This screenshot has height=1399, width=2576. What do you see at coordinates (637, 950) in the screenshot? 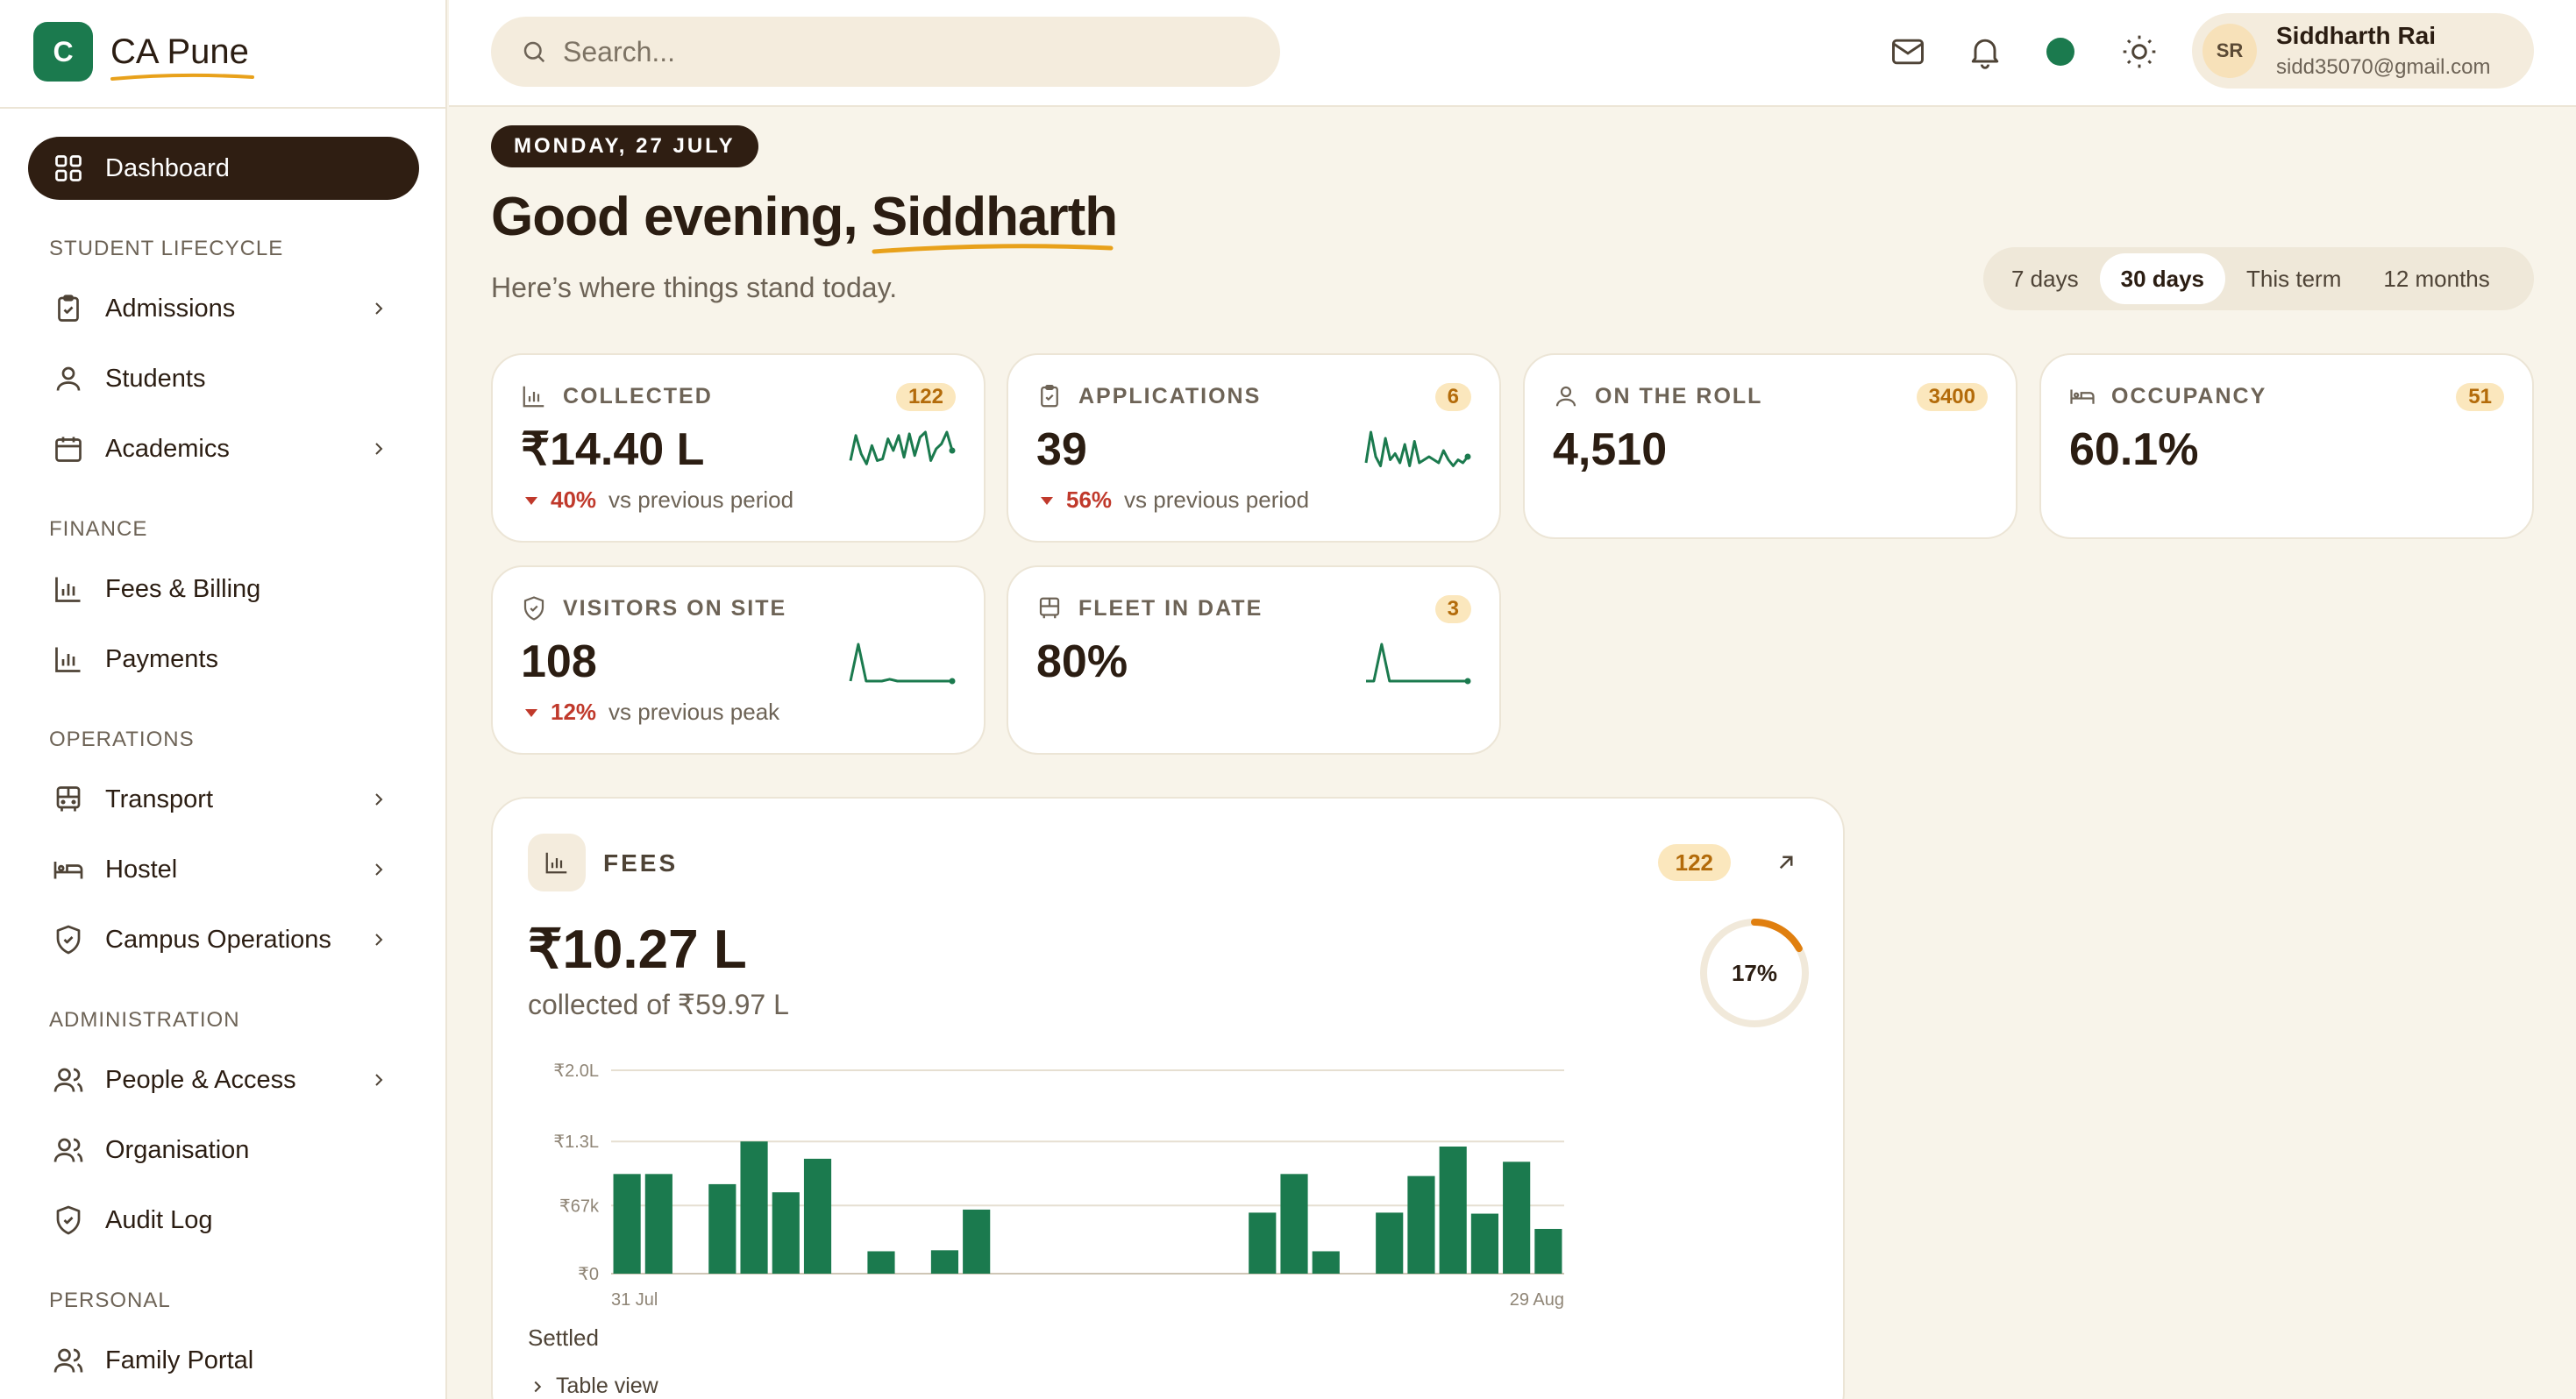
I see `fees-collected-amount: ₹10.27 L` at bounding box center [637, 950].